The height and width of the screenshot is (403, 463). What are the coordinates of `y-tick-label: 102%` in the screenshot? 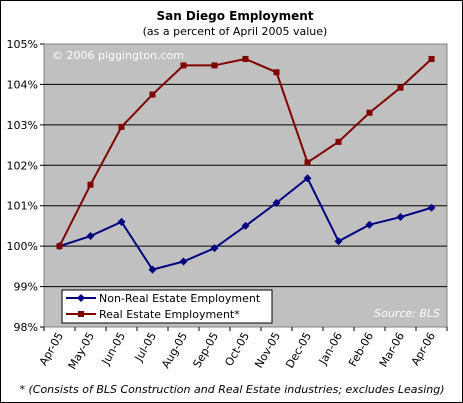 It's located at (22, 165).